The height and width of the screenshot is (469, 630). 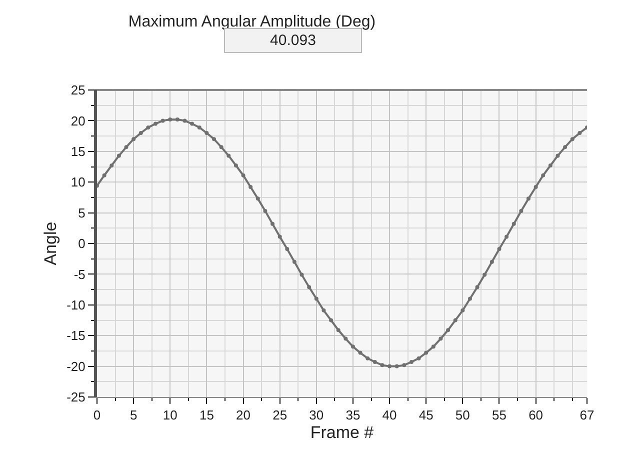 I want to click on x-tick-label: 60, so click(x=536, y=415).